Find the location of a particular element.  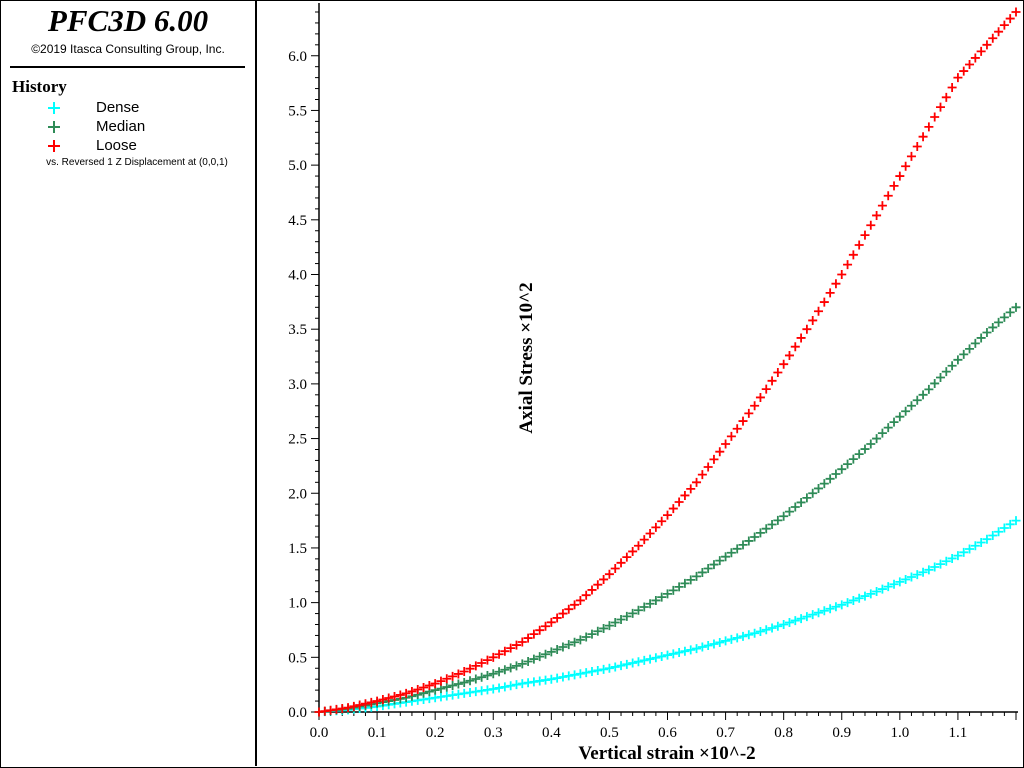

x-tick-label: 0.1 is located at coordinates (377, 733).